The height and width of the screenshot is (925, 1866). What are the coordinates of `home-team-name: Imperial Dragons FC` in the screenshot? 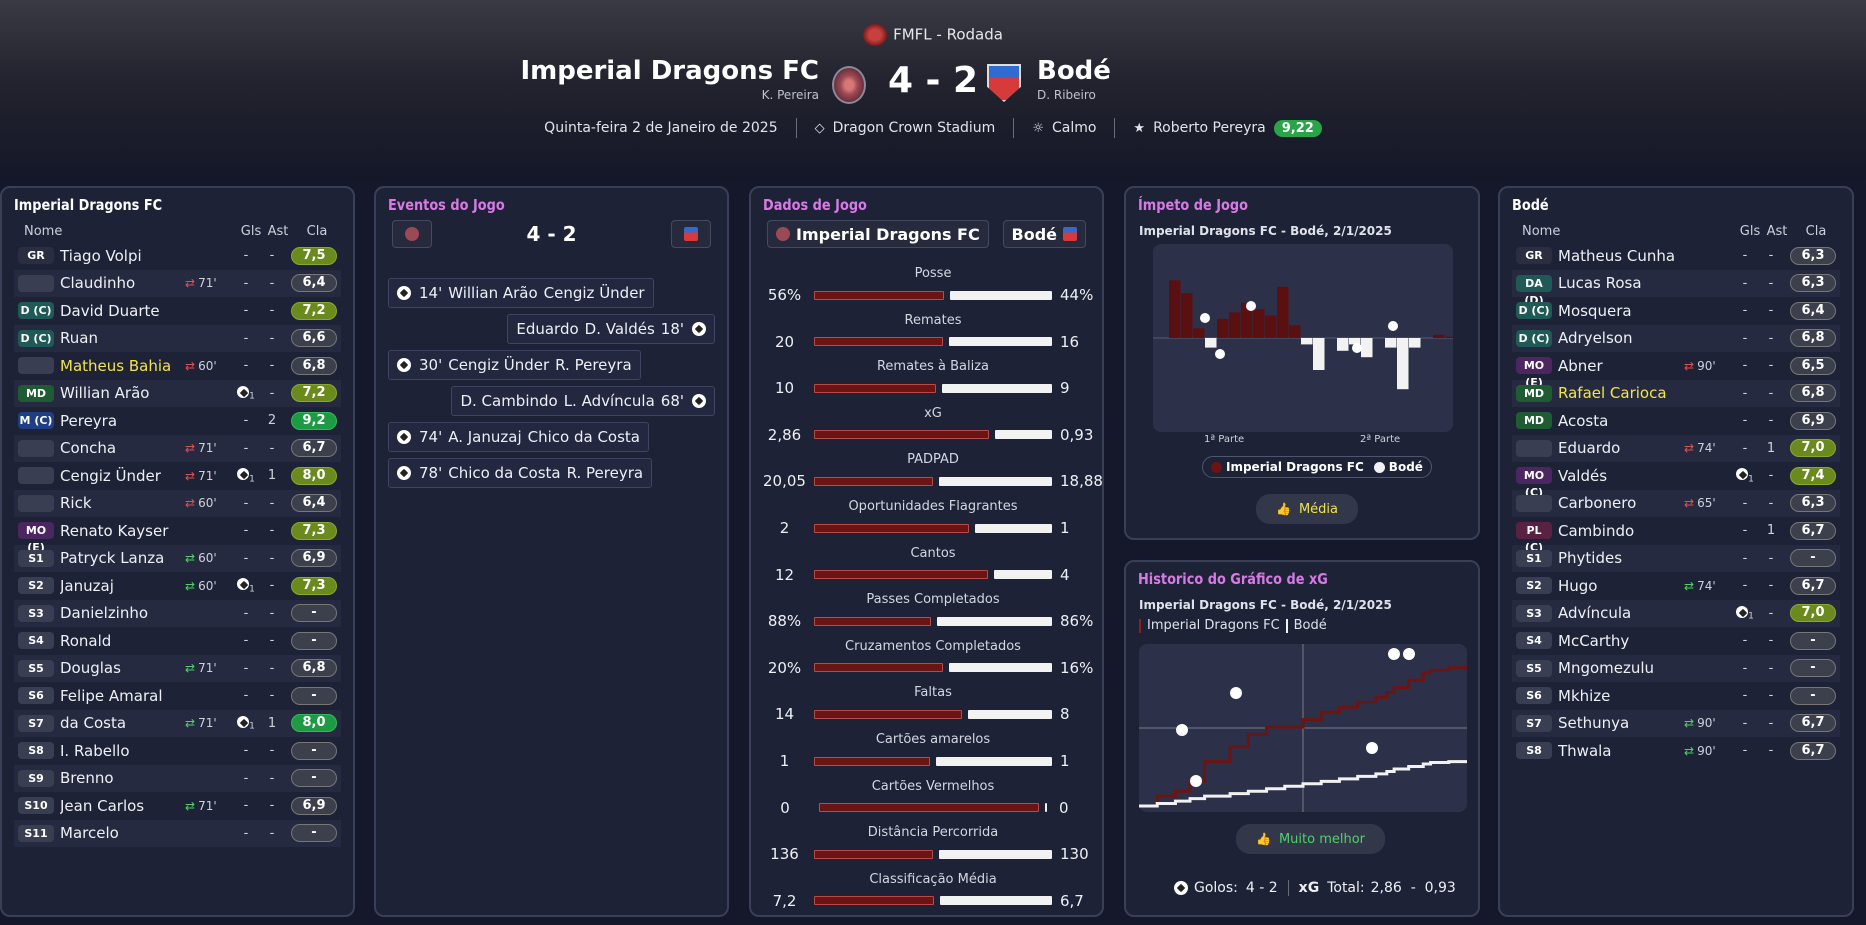 It's located at (669, 71).